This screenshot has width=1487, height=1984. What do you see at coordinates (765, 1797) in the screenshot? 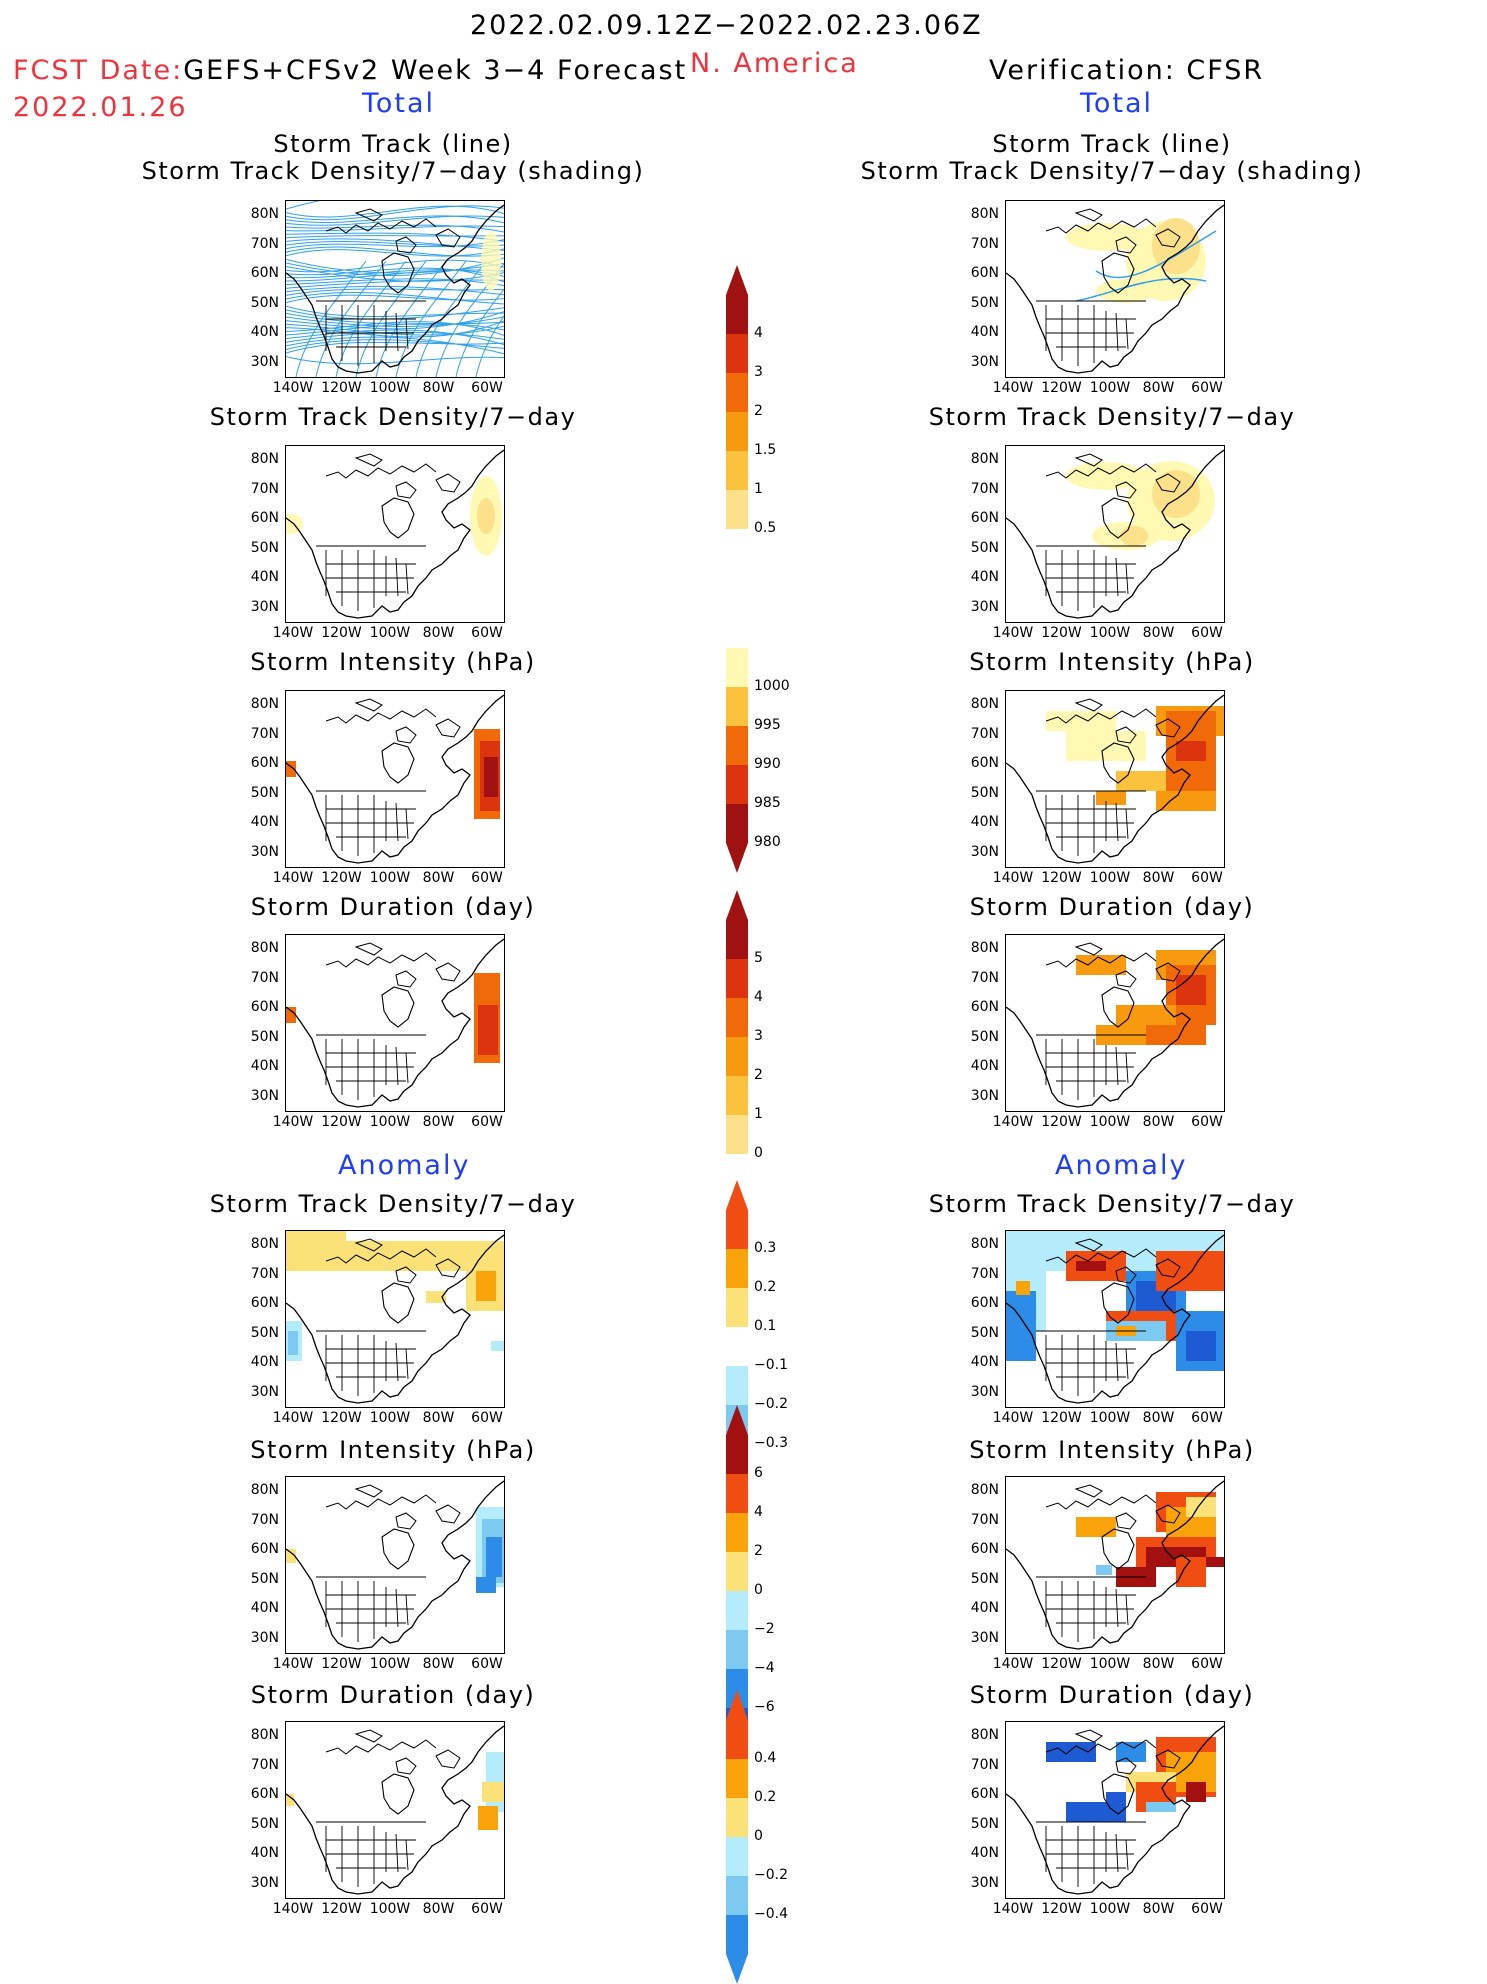
I see `colorbar-label: 0.2` at bounding box center [765, 1797].